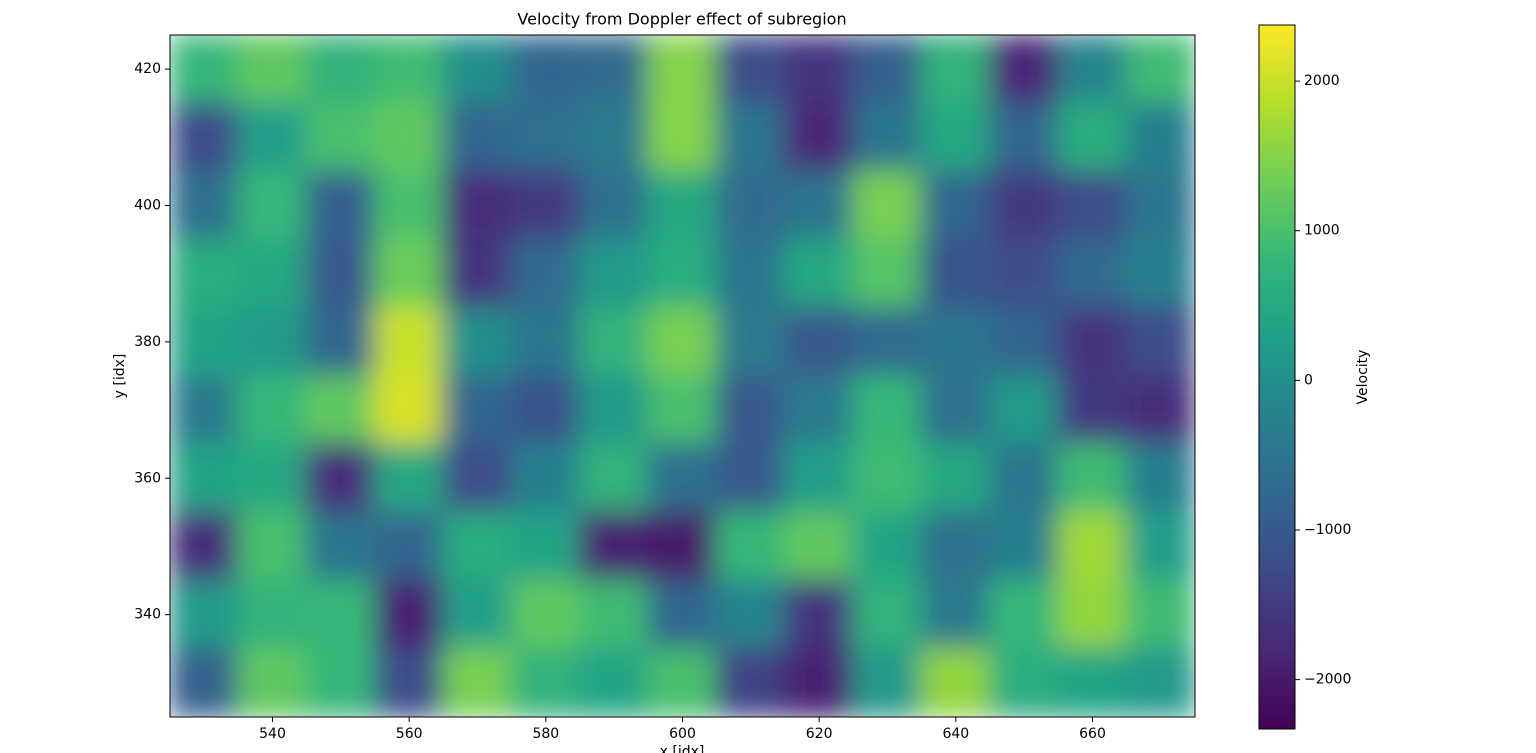  I want to click on y-tick-label: 360, so click(147, 478).